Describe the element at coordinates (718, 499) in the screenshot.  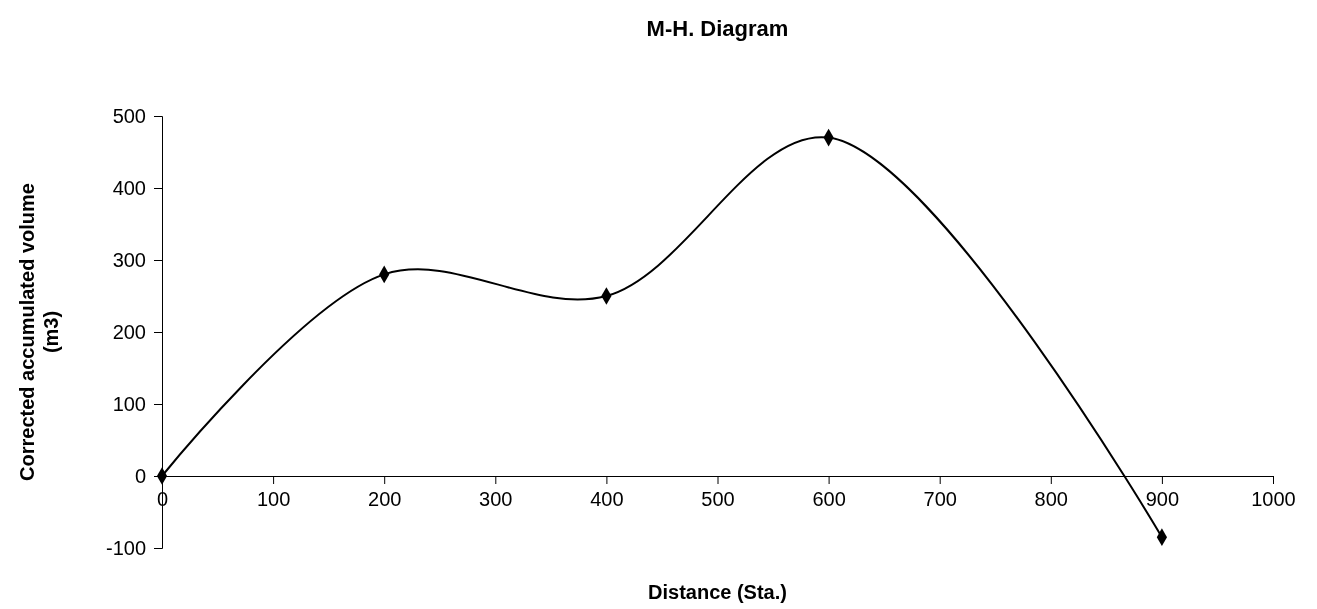
I see `x-tick-label: 500` at that location.